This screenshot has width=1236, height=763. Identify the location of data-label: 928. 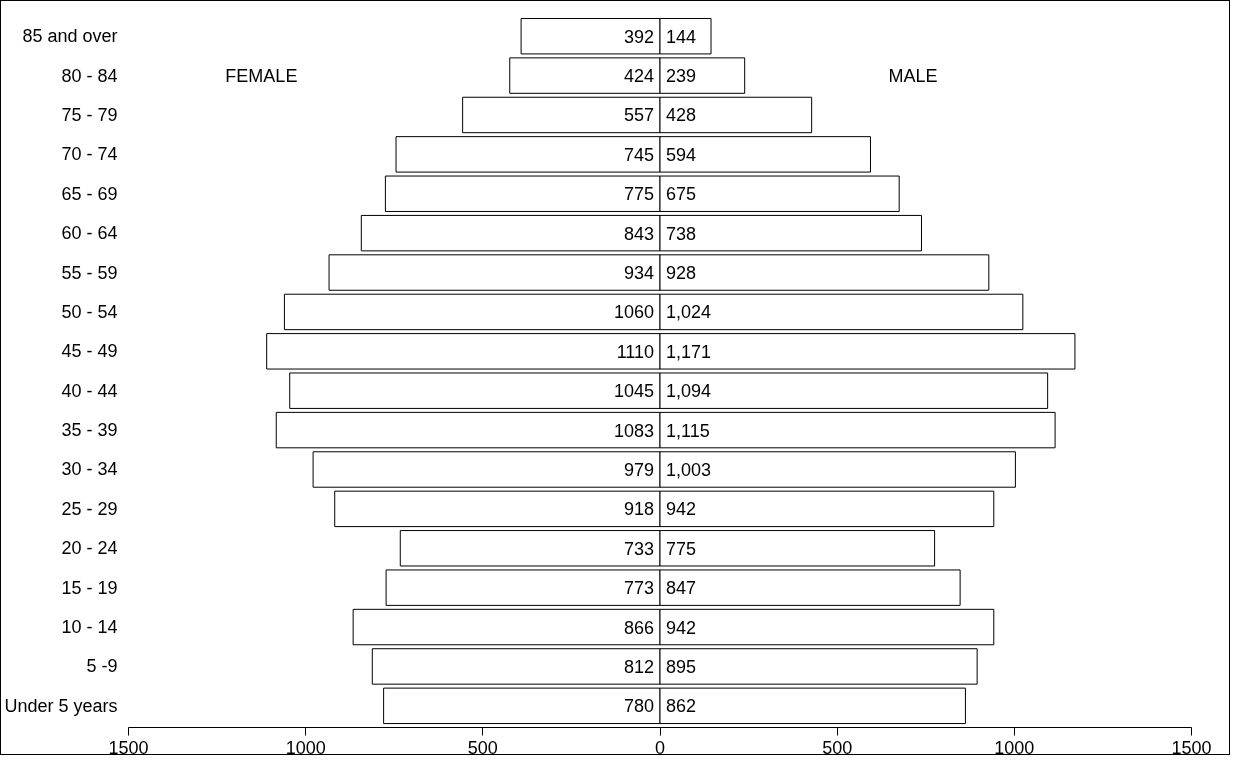
(681, 273).